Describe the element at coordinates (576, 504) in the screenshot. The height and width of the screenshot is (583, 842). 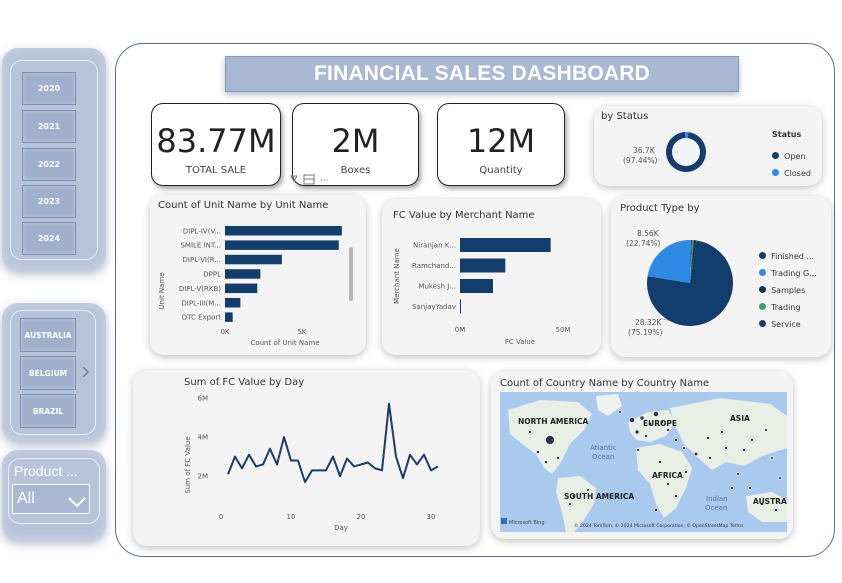
I see `map-south-america` at that location.